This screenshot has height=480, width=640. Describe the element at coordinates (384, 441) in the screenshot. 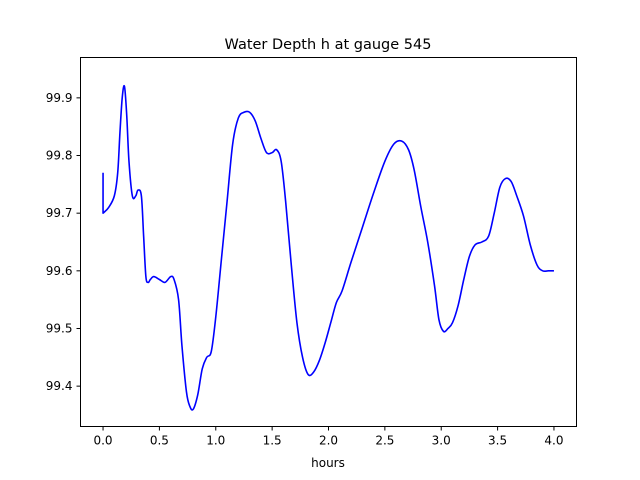

I see `x-tick-label: 2.5` at that location.